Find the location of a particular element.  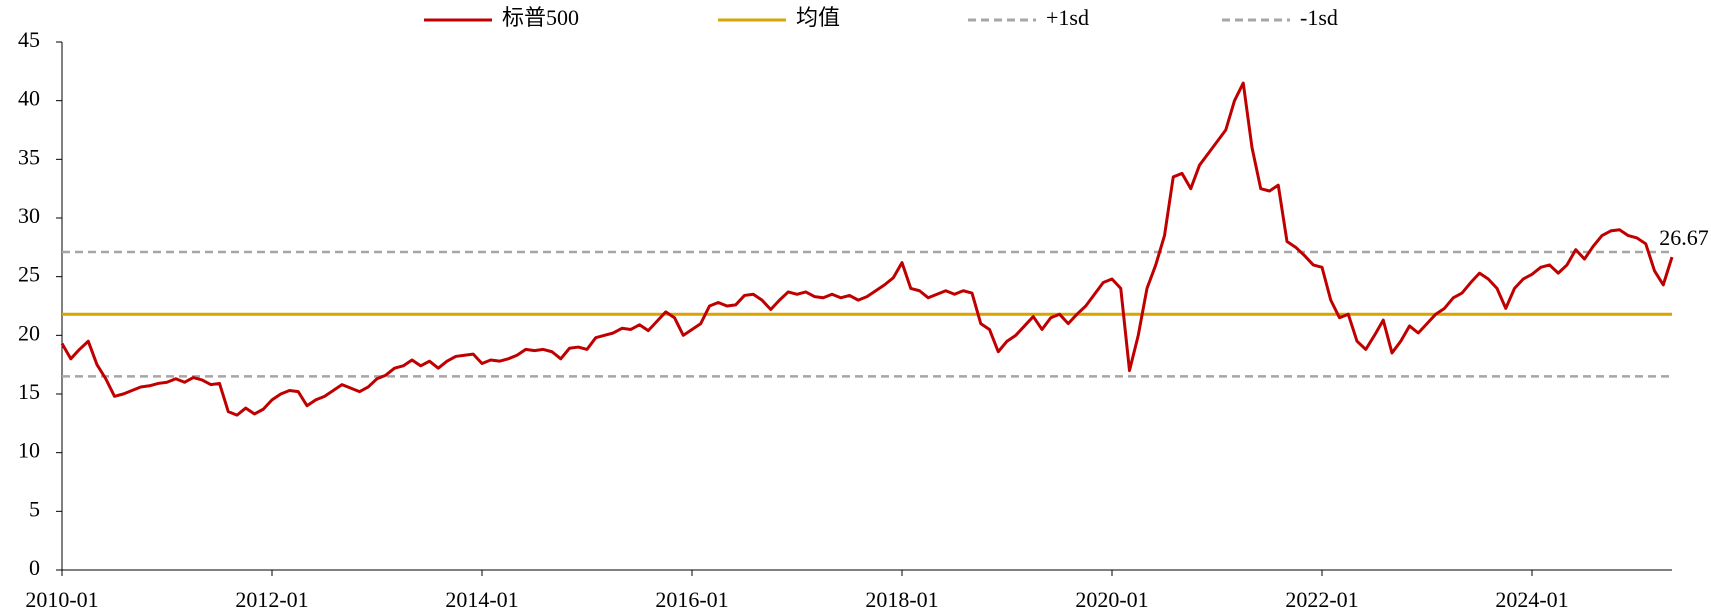

x-tick-label: 2020-01 is located at coordinates (1111, 599).